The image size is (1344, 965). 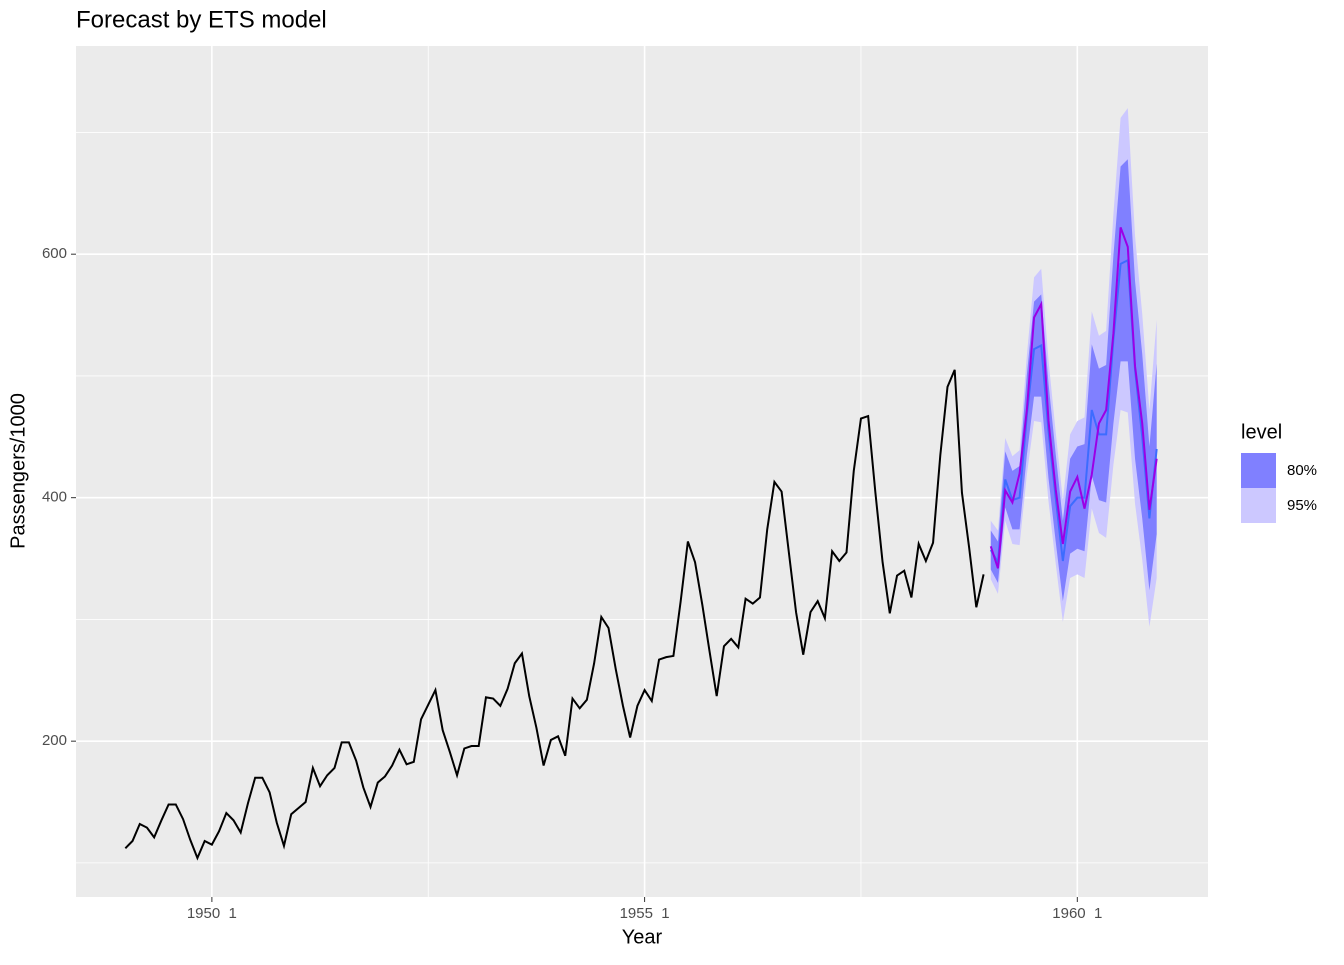 I want to click on x-tick-label: 1960 1, so click(x=1077, y=913).